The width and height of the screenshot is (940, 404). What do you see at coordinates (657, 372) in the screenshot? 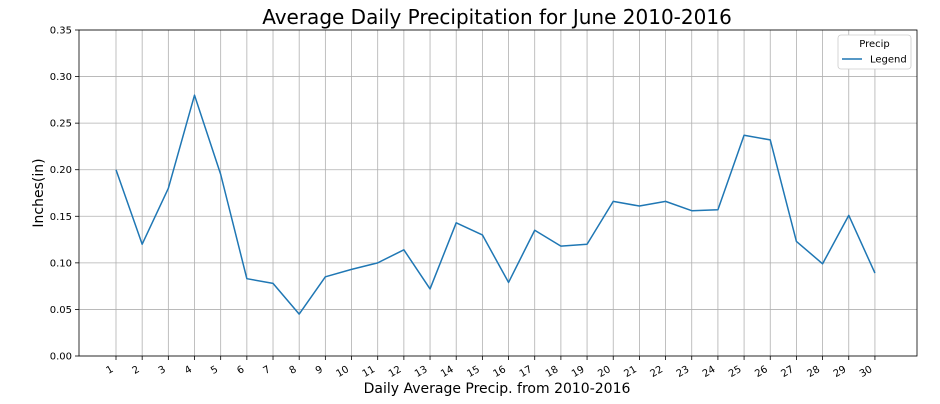
I see `x-tick-label: 22` at bounding box center [657, 372].